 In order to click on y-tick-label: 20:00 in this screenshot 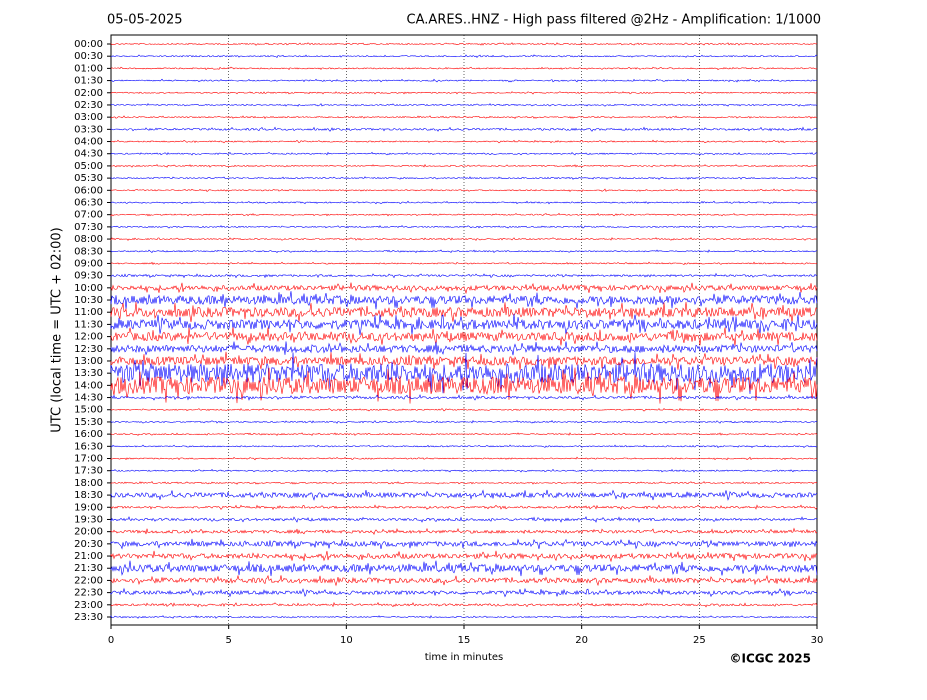, I will do `click(88, 532)`.